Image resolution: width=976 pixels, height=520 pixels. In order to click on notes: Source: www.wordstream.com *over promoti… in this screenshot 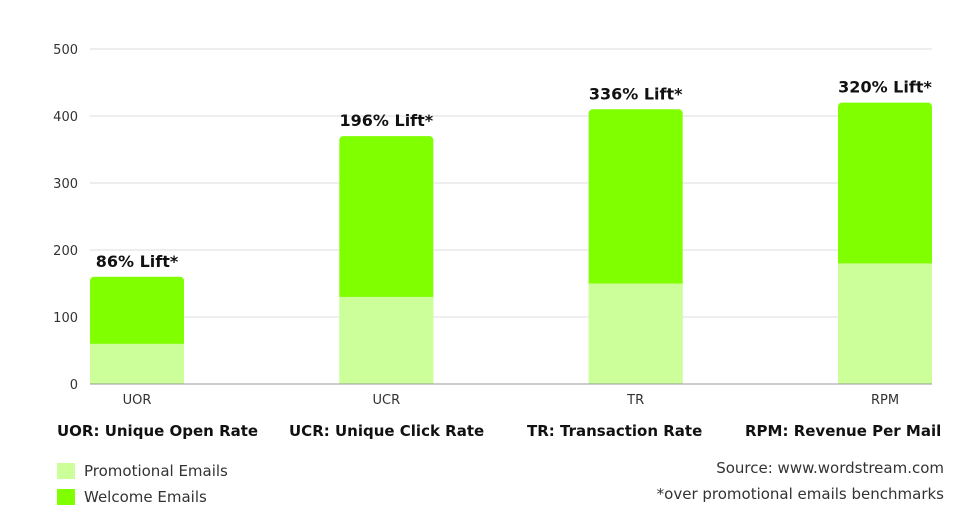, I will do `click(800, 484)`.